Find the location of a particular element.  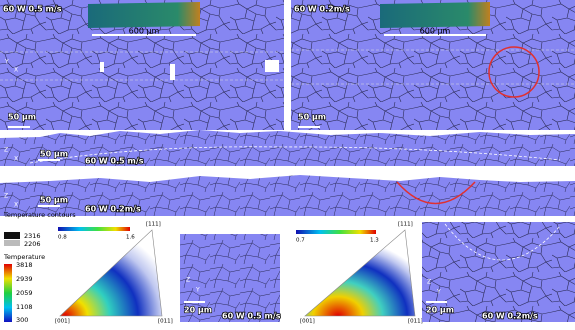

map-2: Z Y 20 µm 60 W 0.2m/s is located at coordinates (498, 272).